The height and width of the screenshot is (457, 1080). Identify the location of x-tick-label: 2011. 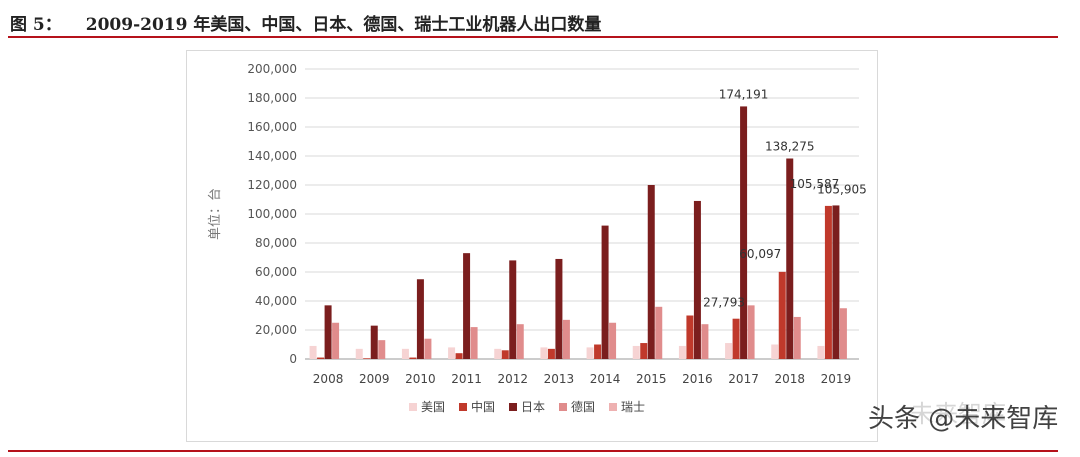
(466, 379).